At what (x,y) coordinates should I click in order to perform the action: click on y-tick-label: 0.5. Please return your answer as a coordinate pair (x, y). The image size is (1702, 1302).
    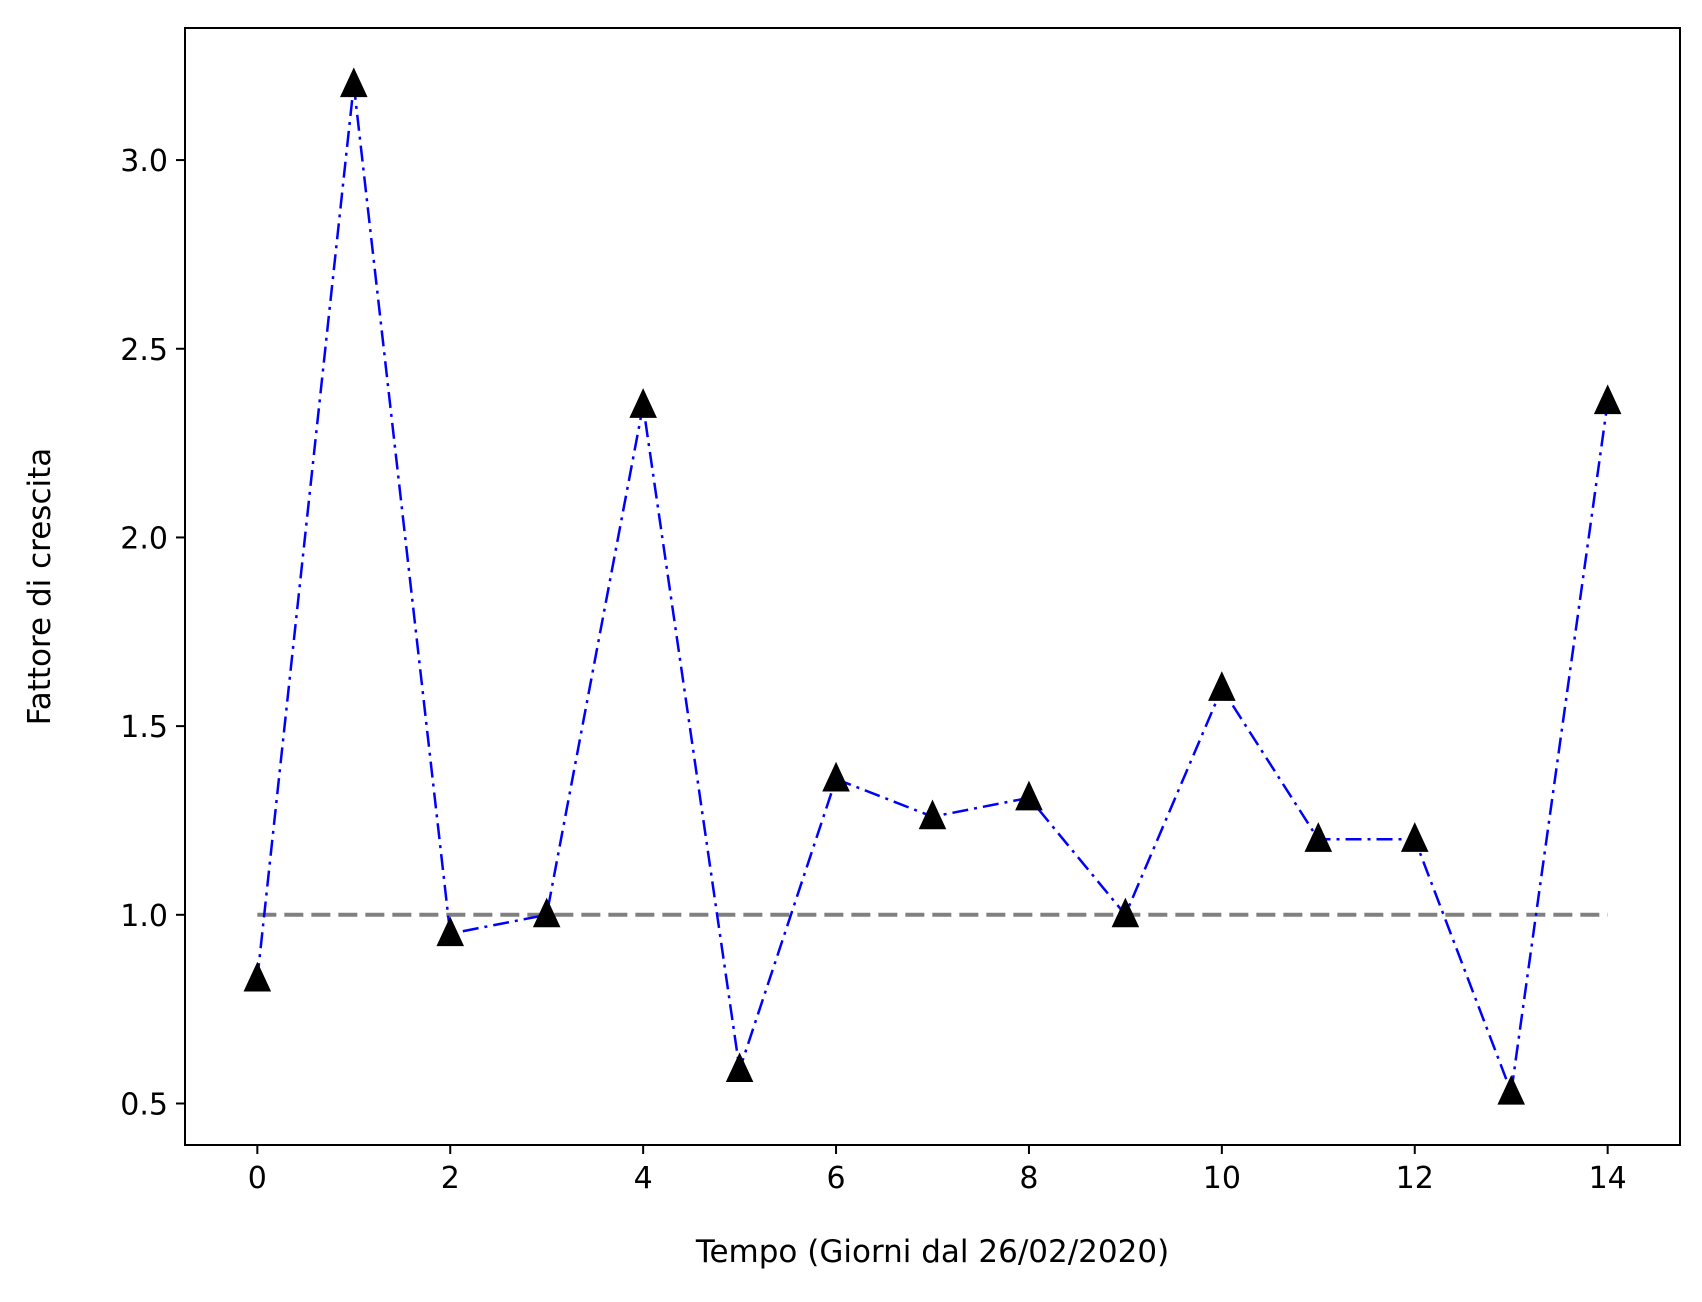
    Looking at the image, I should click on (144, 1104).